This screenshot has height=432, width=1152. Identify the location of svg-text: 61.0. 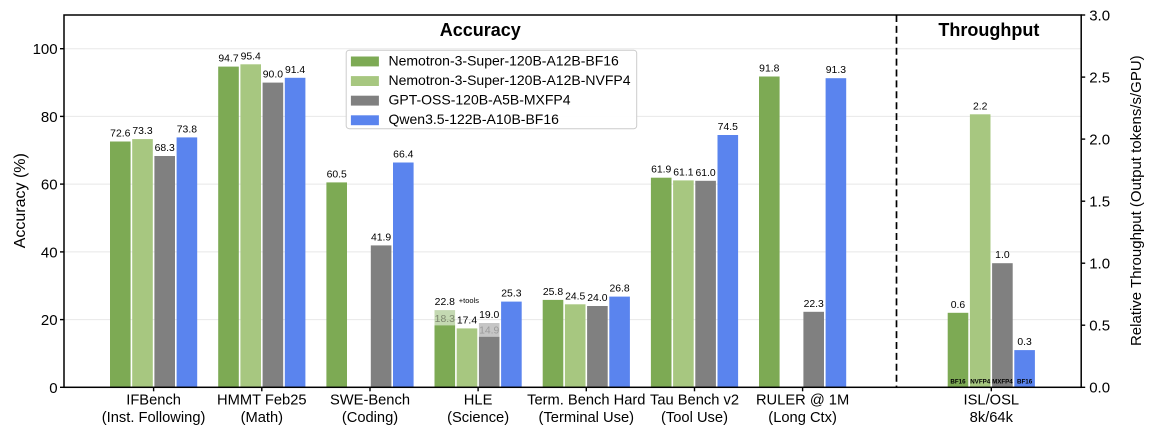
(705, 173).